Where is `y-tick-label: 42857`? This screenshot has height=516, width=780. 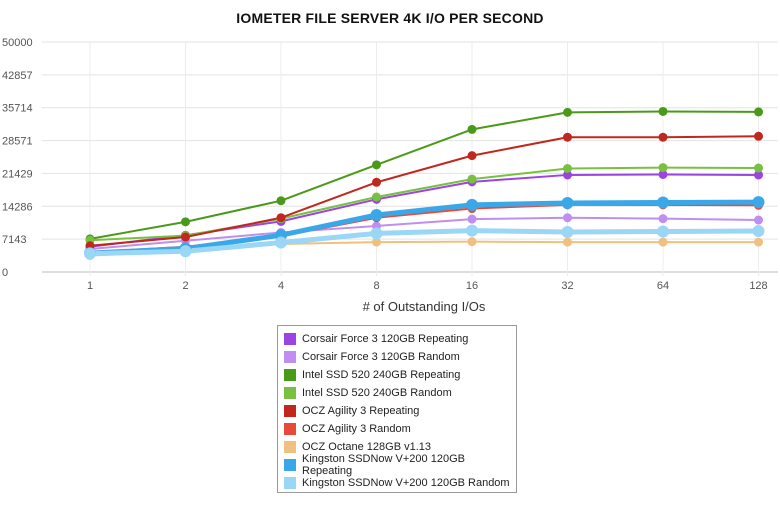
y-tick-label: 42857 is located at coordinates (17, 76).